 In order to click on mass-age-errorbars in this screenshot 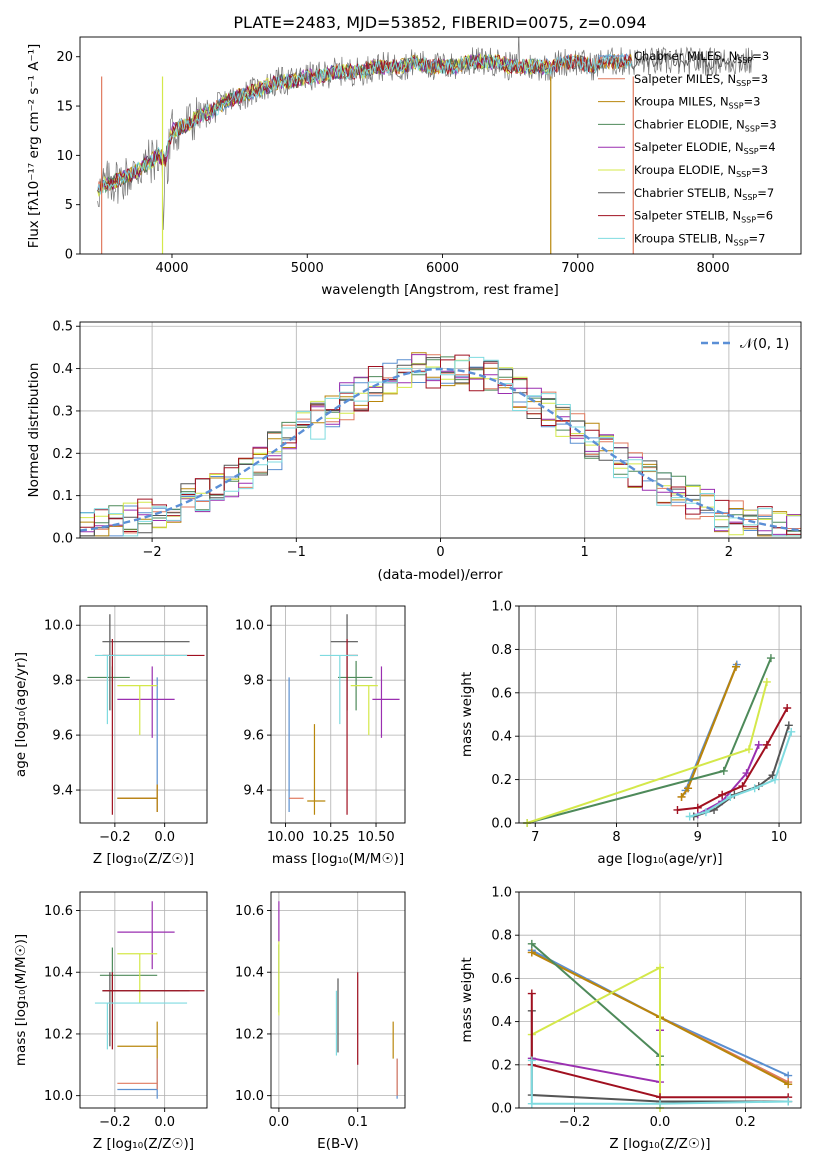, I will do `click(344, 714)`.